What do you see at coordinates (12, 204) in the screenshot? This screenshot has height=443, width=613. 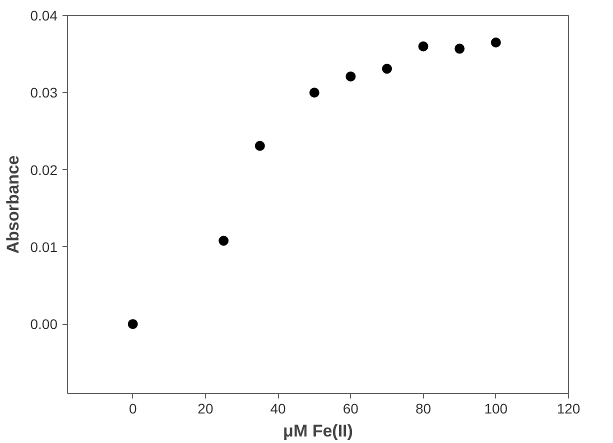 I see `y-axis-title: Absorbance` at bounding box center [12, 204].